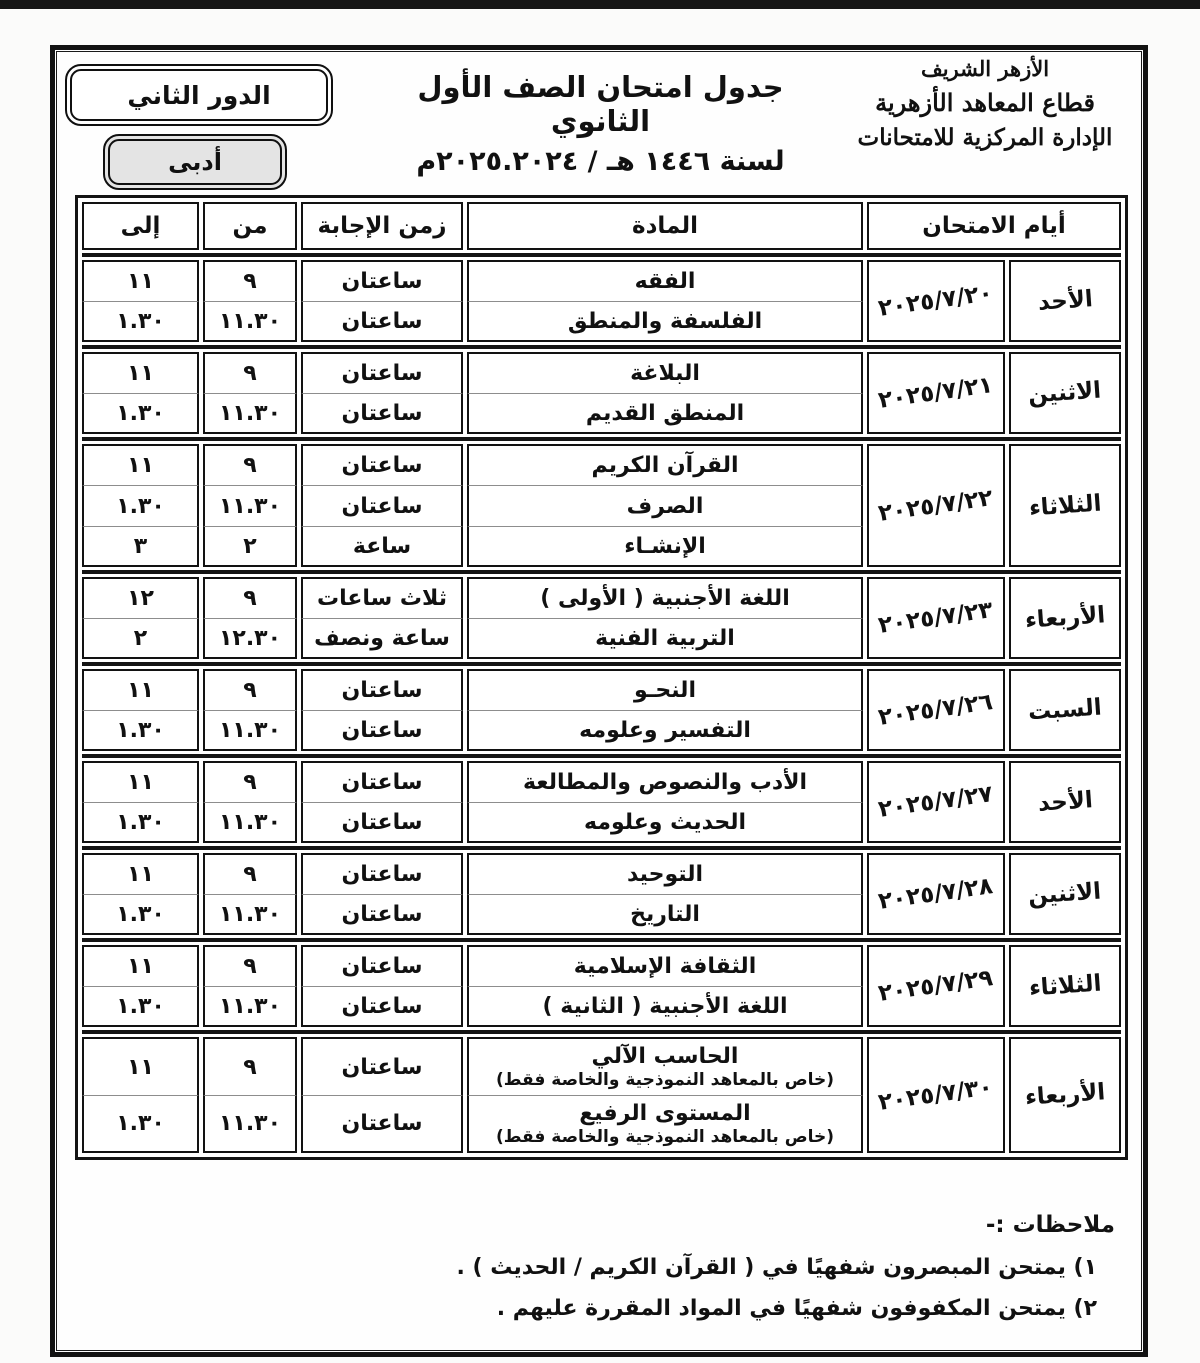 This screenshot has height=1363, width=1200. Describe the element at coordinates (1050, 1225) in the screenshot. I see `notes-heading: ملاحظات :-` at that location.